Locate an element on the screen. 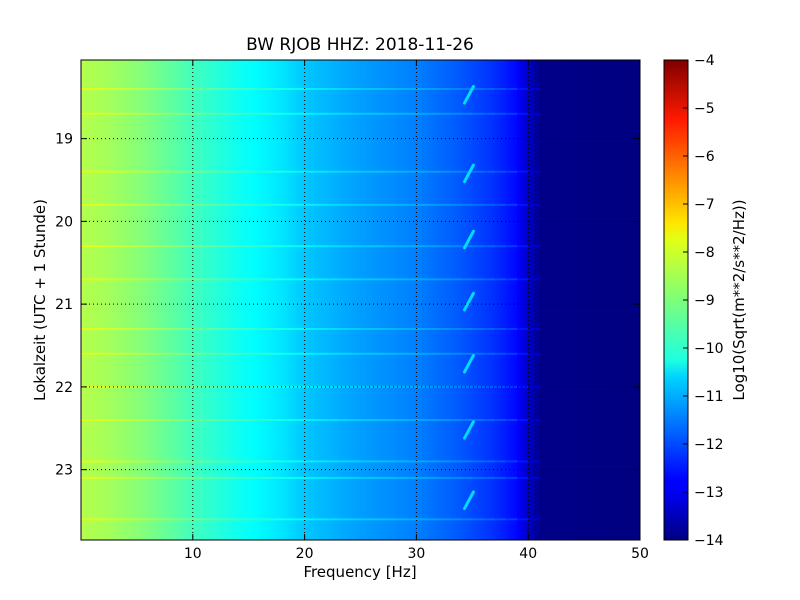 The image size is (800, 600). y-axis-label: Lokalzeit (UTC + 1 Stunde) is located at coordinates (40, 300).